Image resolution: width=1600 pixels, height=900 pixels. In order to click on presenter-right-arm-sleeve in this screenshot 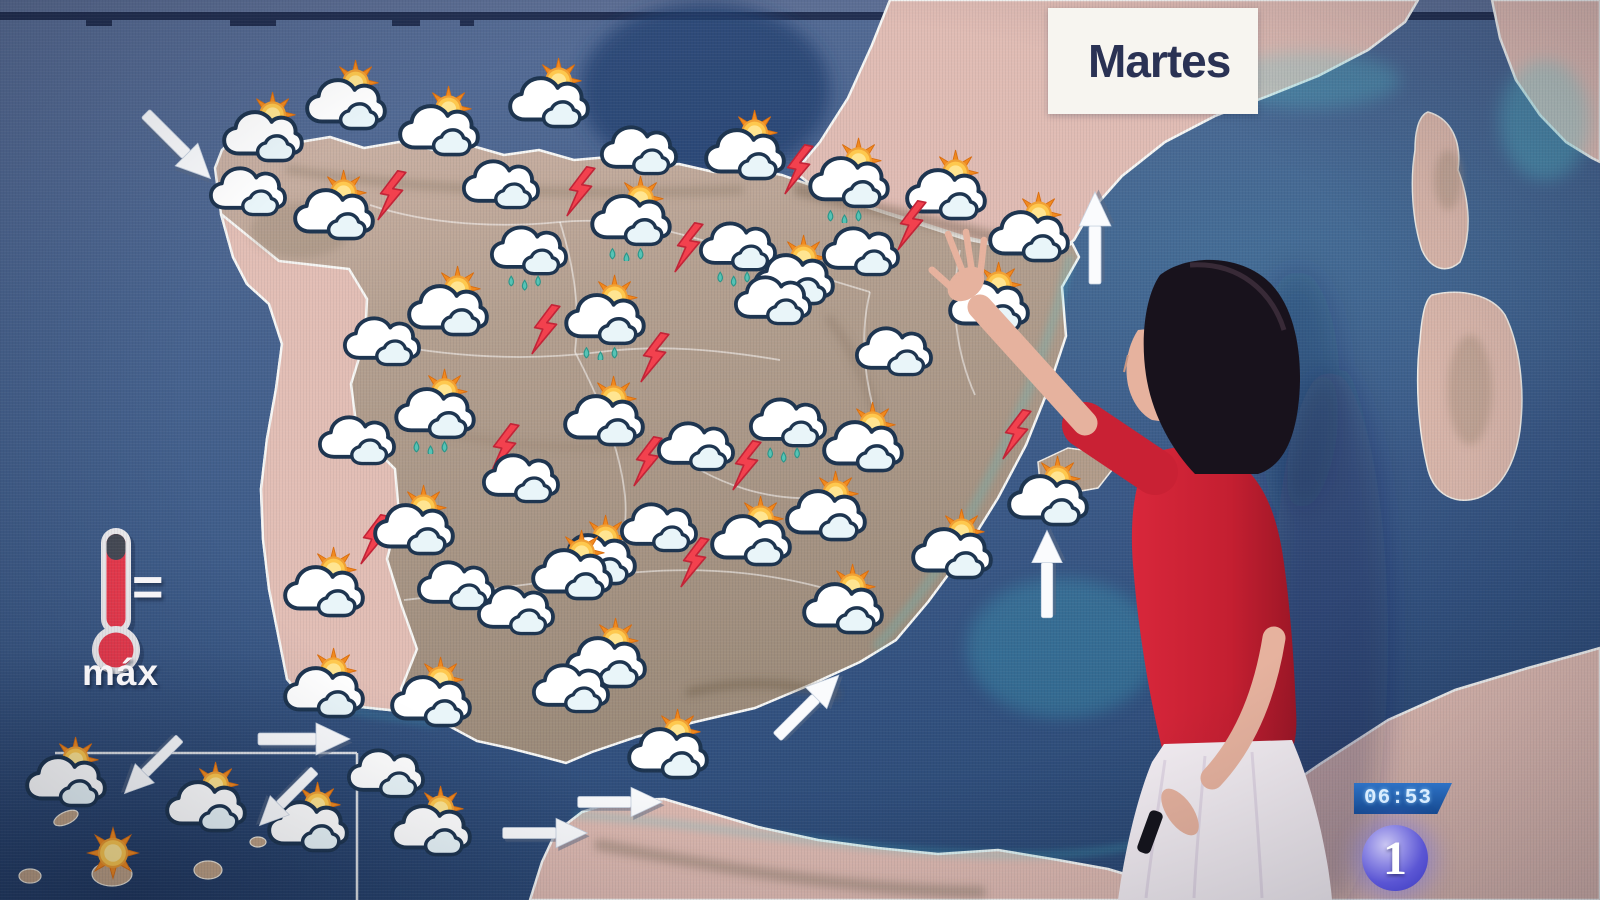, I will do `click(1120, 448)`.